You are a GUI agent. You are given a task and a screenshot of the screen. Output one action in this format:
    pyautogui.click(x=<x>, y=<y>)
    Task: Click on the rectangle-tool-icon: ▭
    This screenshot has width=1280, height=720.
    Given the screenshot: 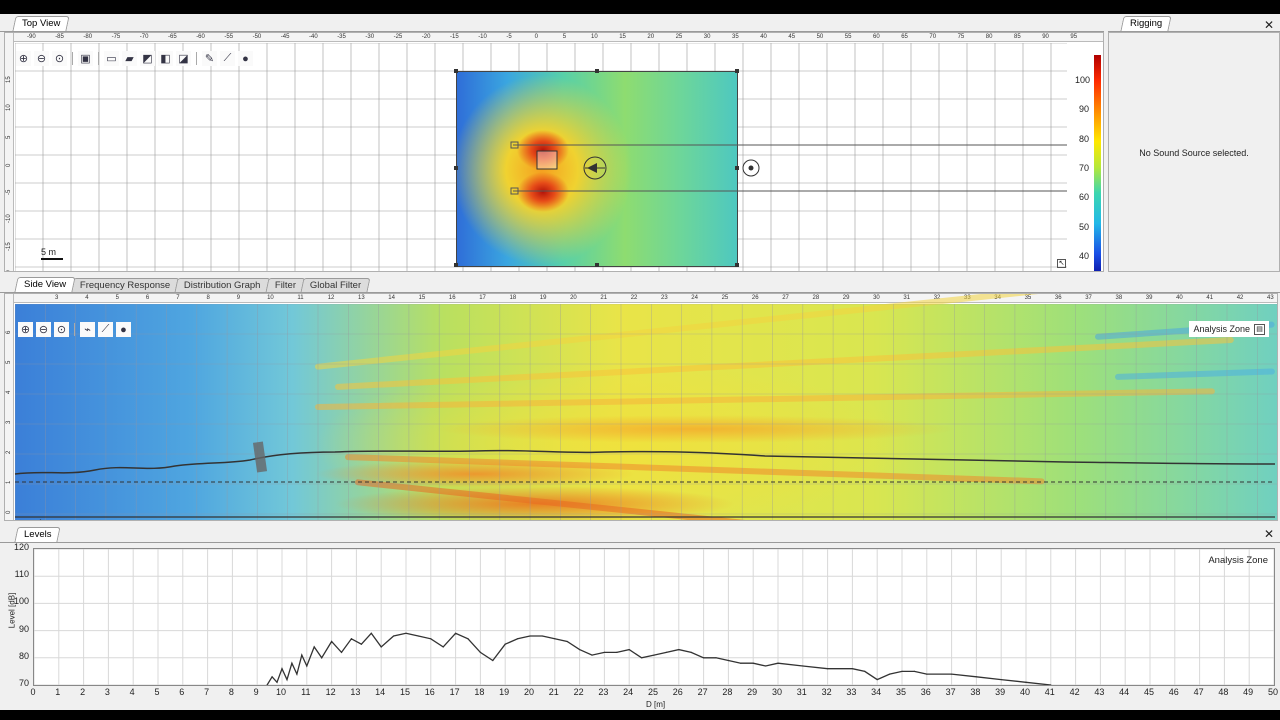 What is the action you would take?
    pyautogui.click(x=111, y=58)
    